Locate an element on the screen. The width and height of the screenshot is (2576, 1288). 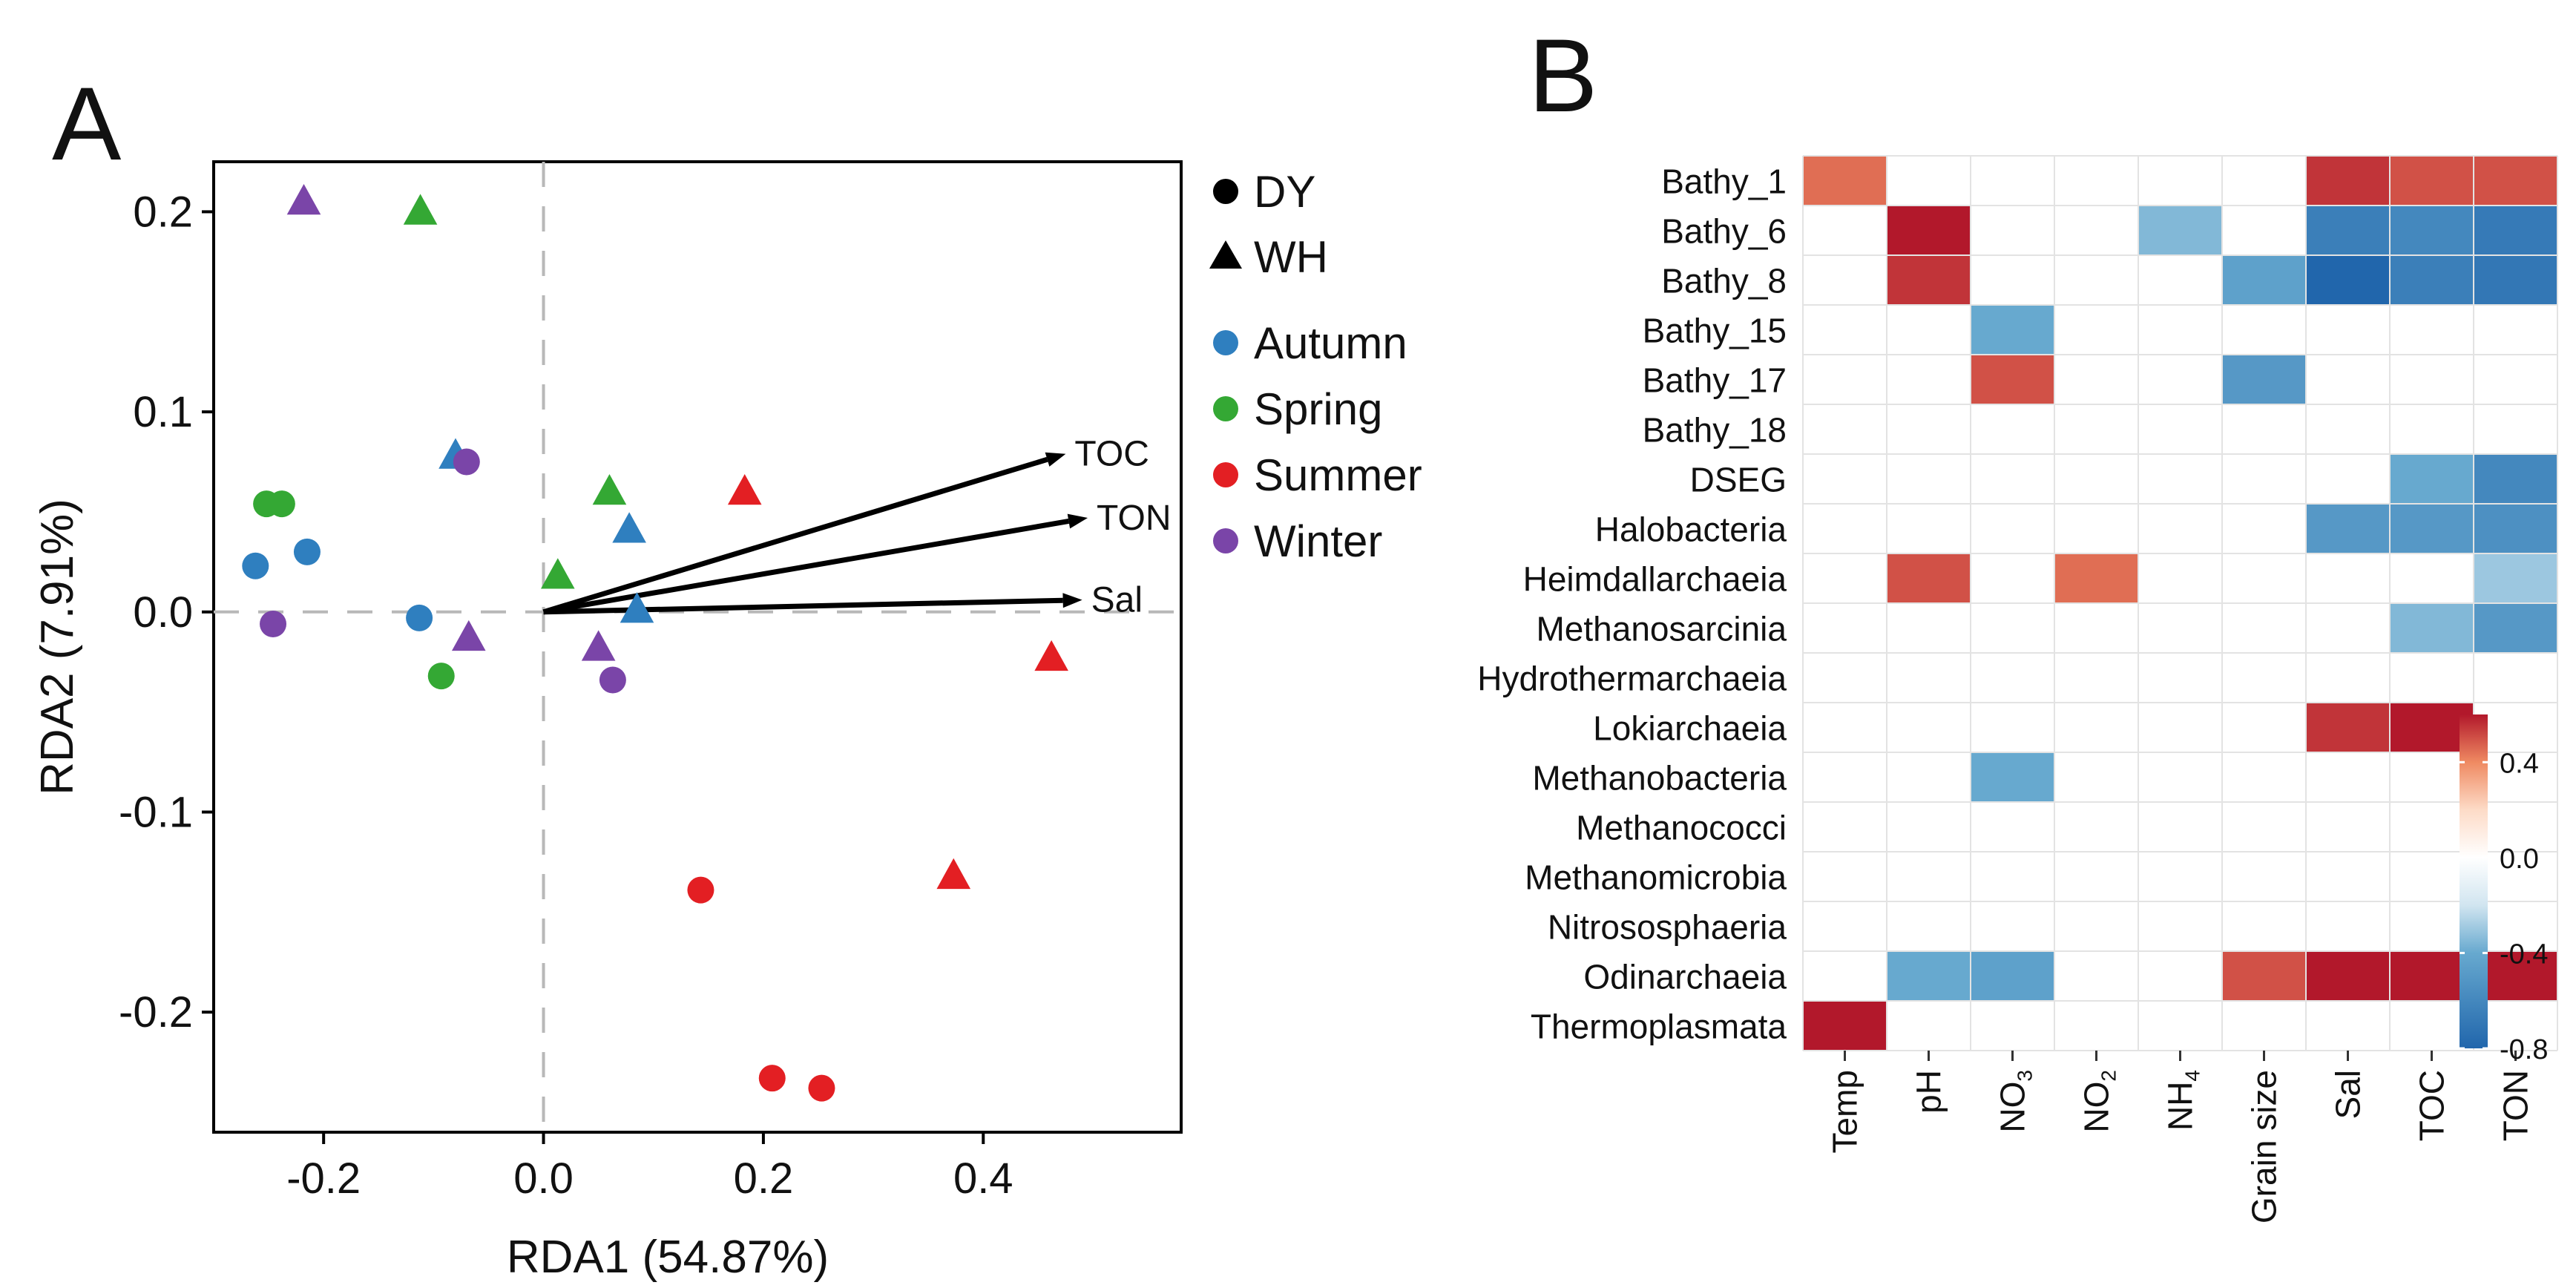
x-axis-label: RDA1 (54.87%) is located at coordinates (668, 1257).